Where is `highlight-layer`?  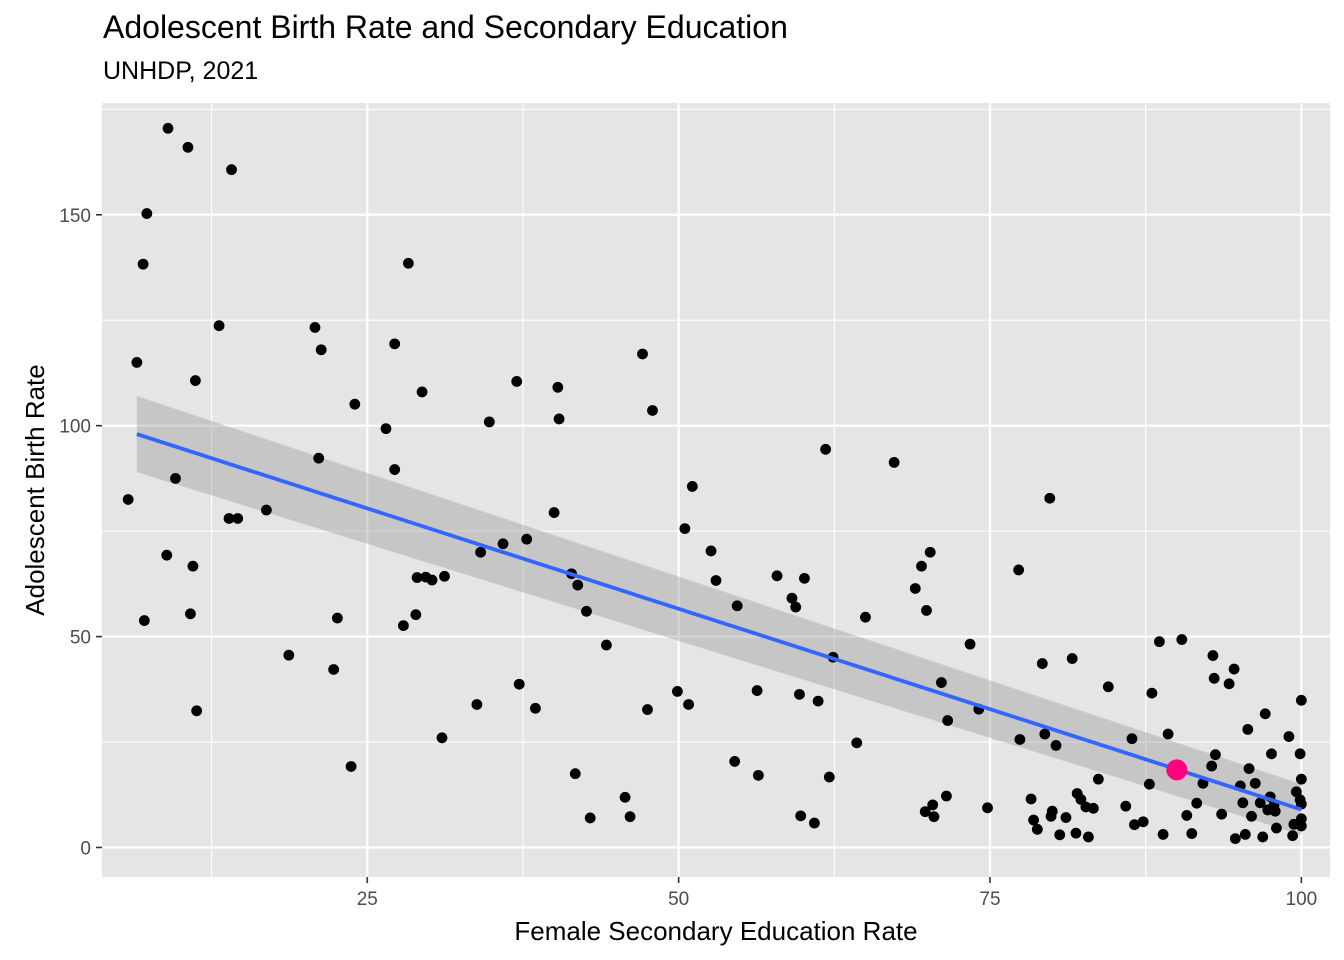 highlight-layer is located at coordinates (1177, 770).